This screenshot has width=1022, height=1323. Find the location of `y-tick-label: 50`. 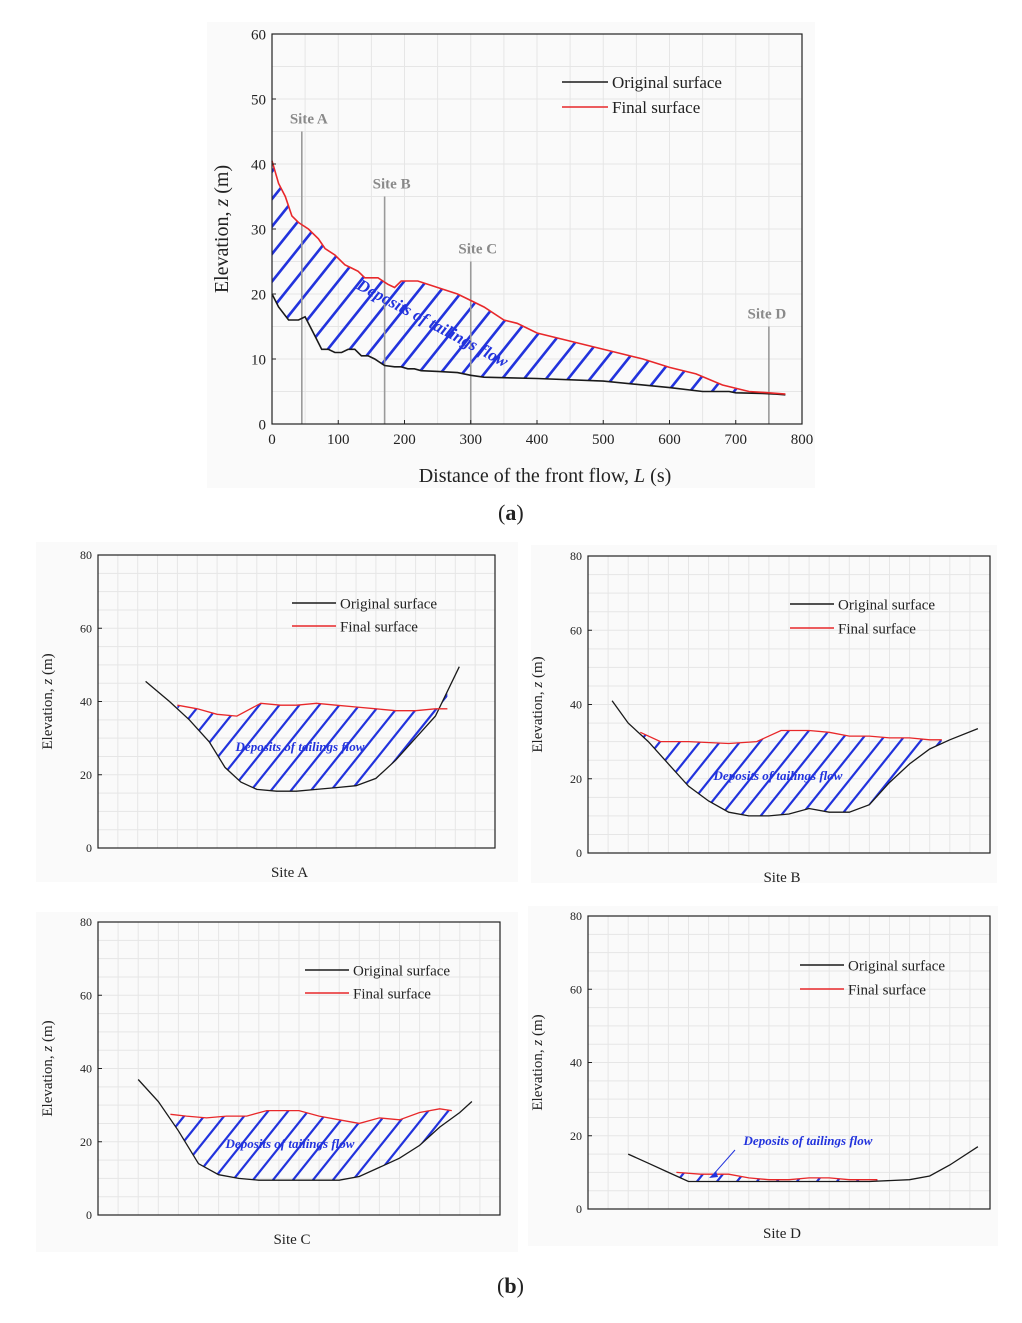

y-tick-label: 50 is located at coordinates (258, 100).